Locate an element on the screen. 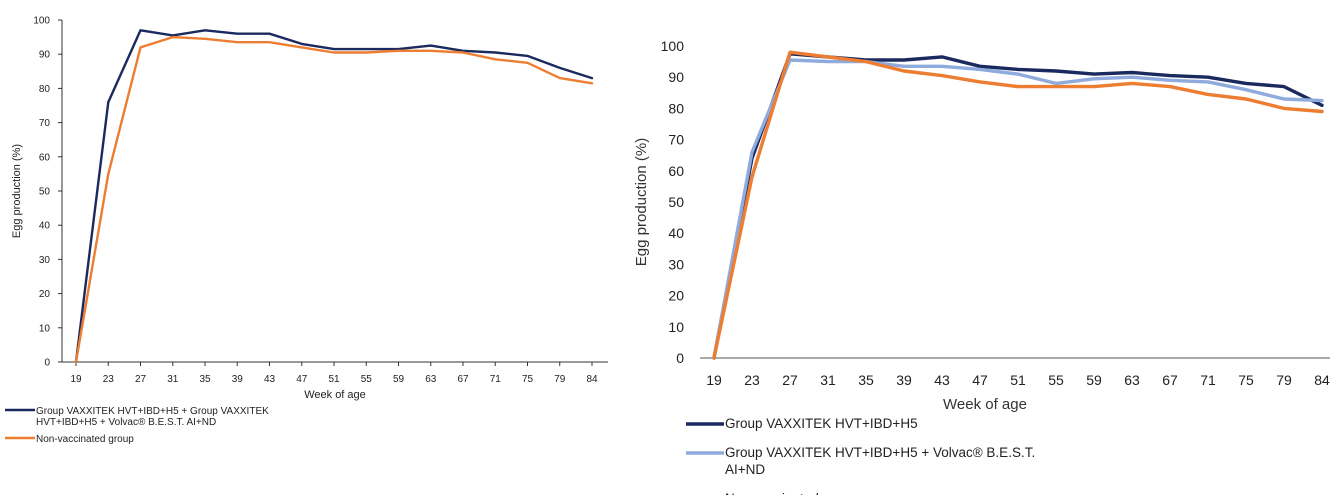 This screenshot has height=495, width=1330. right-x-tick-label: 35 is located at coordinates (866, 380).